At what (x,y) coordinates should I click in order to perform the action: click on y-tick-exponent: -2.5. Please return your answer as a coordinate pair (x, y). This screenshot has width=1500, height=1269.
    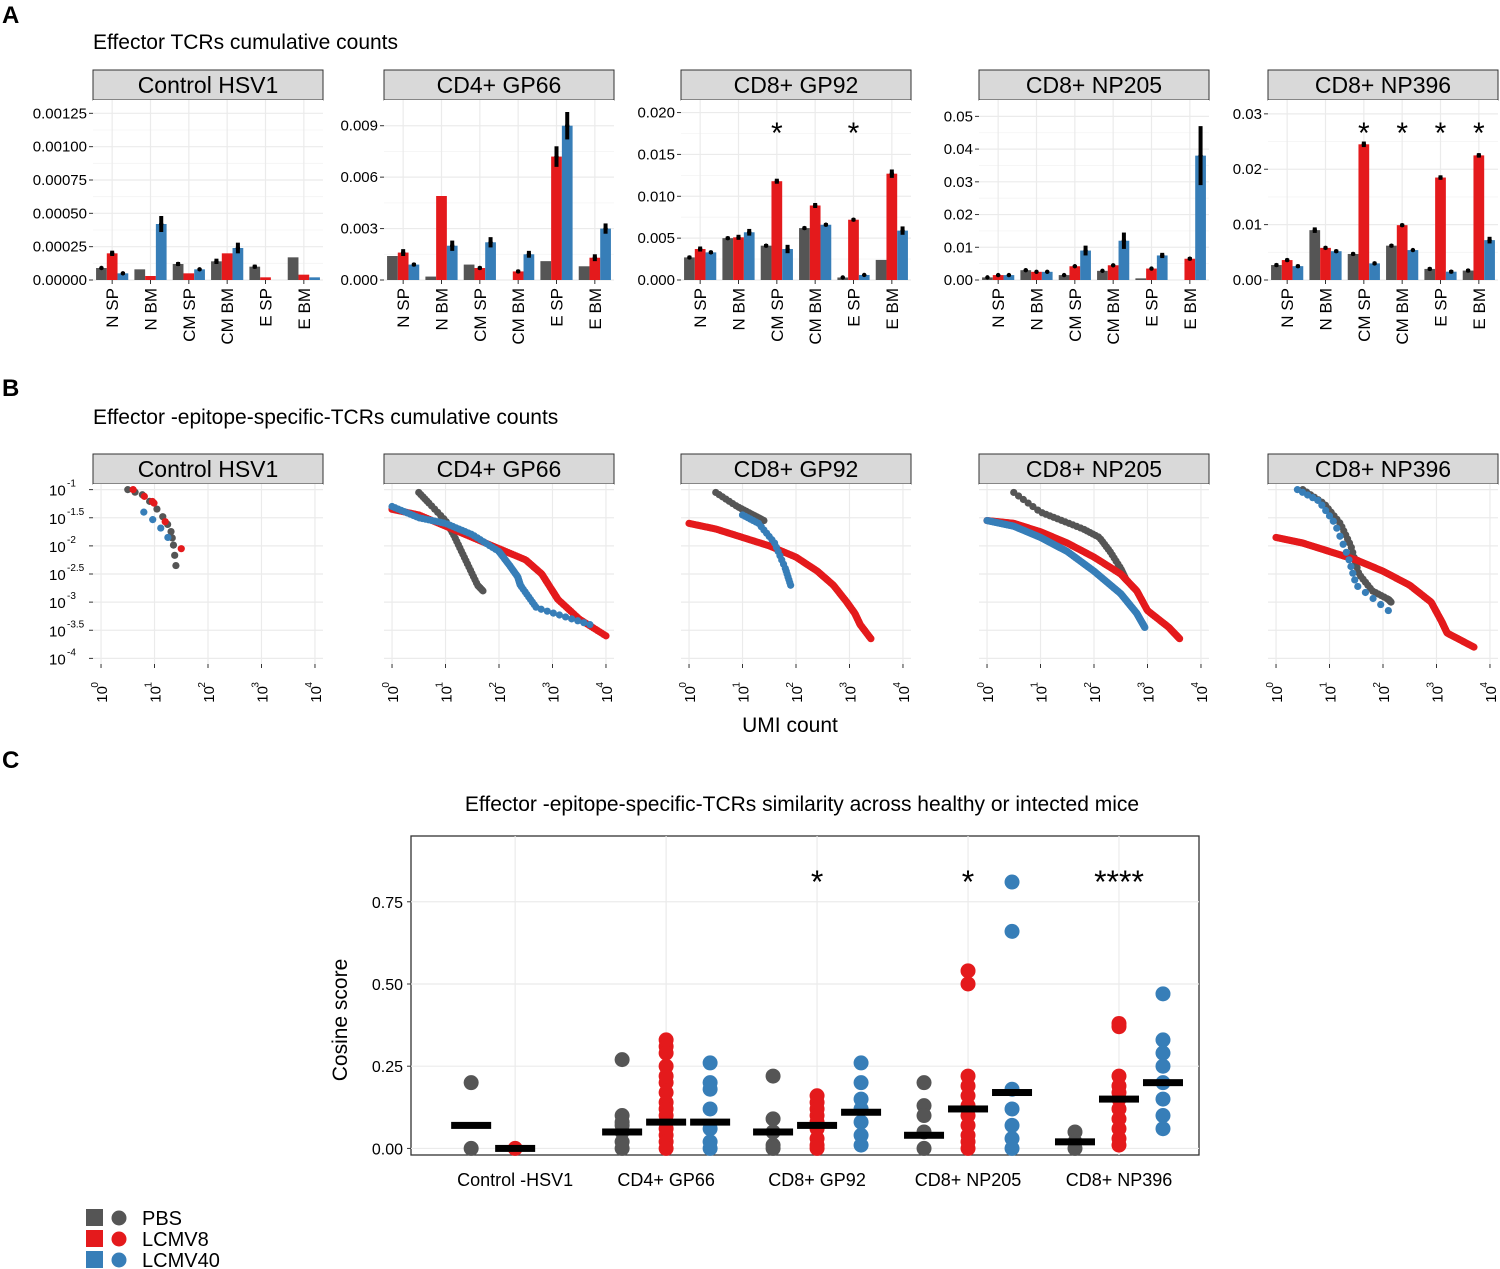
    Looking at the image, I should click on (76, 568).